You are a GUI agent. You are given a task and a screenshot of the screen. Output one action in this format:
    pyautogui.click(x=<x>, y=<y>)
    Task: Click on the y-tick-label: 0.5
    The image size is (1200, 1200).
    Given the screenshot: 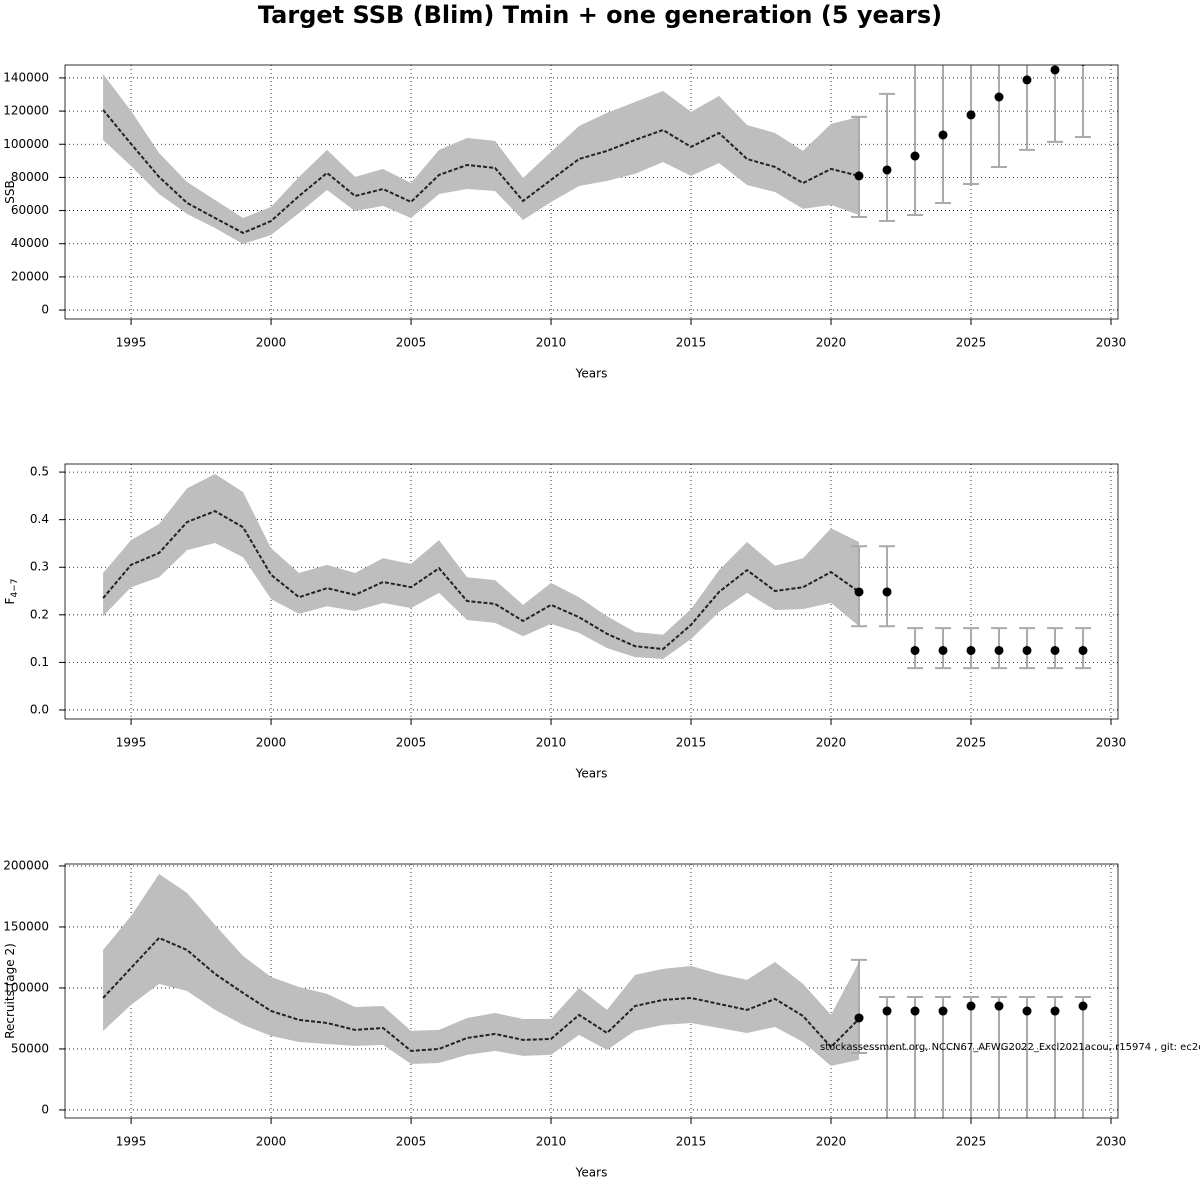 What is the action you would take?
    pyautogui.click(x=39, y=472)
    